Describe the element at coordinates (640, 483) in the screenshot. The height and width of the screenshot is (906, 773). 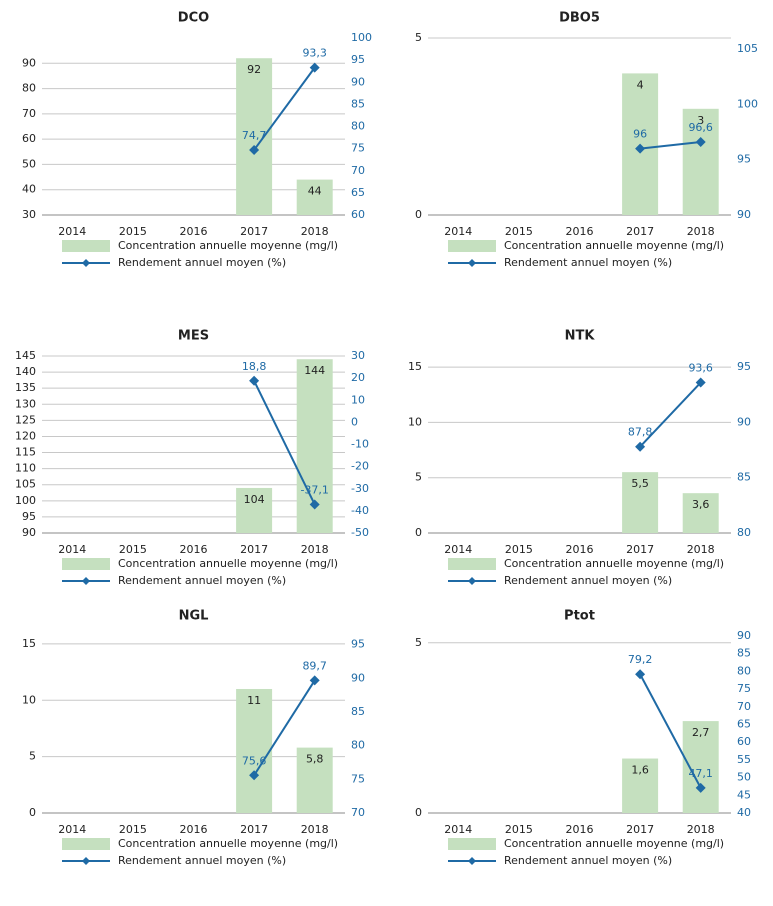
I see `bar-label: 5,5` at that location.